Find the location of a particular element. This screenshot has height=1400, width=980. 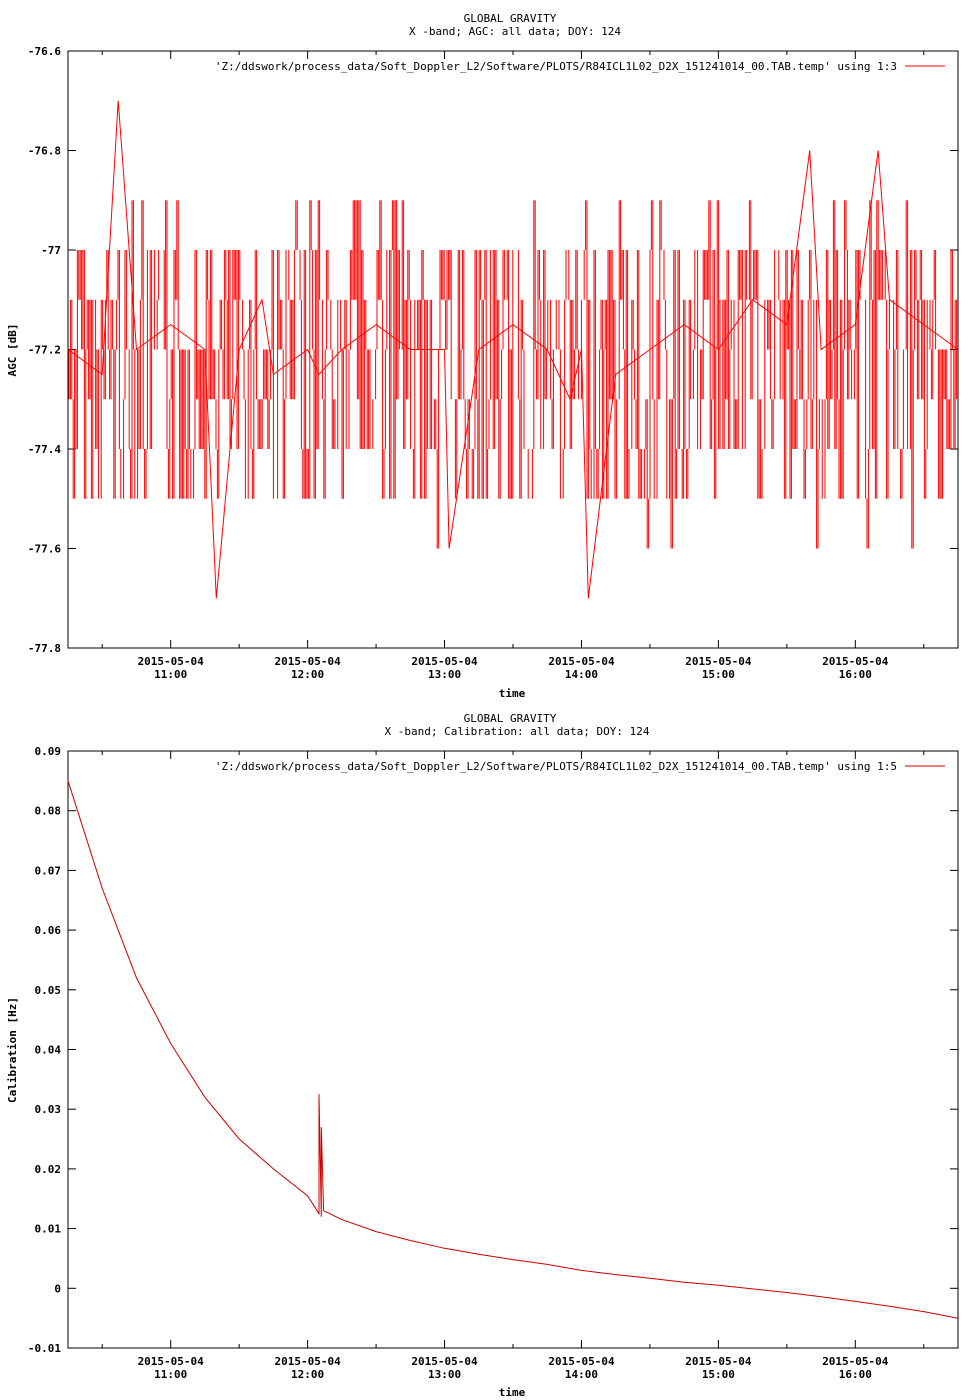

y-tick-label: 0.01 is located at coordinates (48, 1229).